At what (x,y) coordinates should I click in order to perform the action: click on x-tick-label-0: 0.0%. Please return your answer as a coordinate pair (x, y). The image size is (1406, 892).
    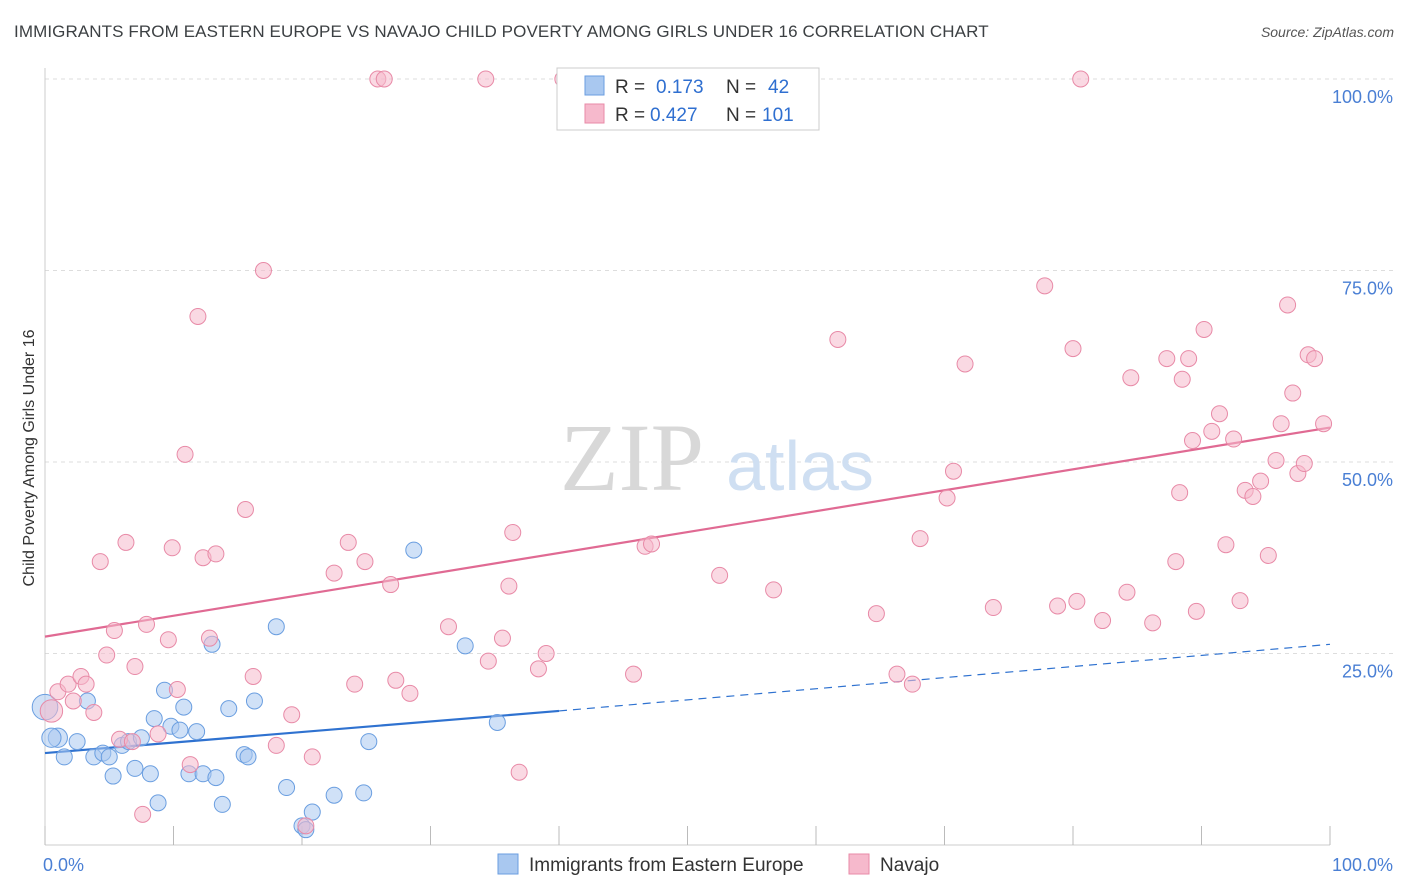
    Looking at the image, I should click on (63, 865).